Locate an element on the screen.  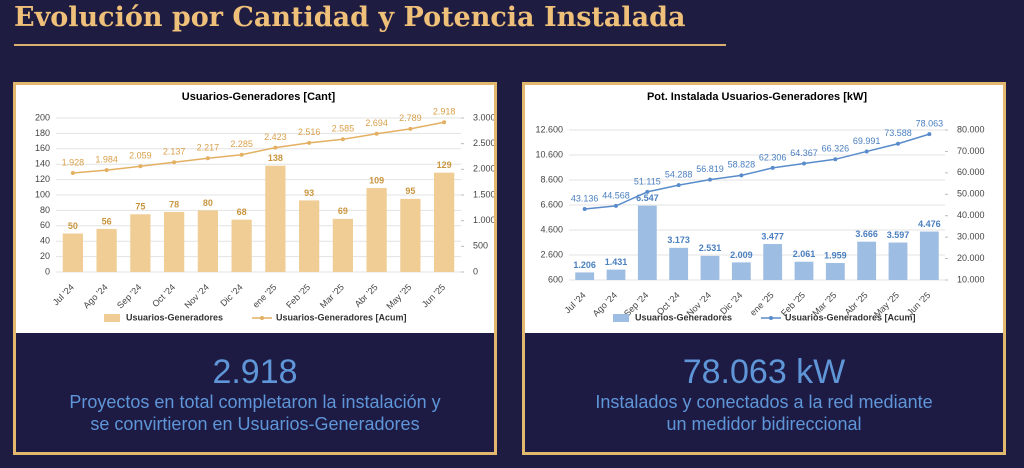
data-label: 3.597 is located at coordinates (898, 235).